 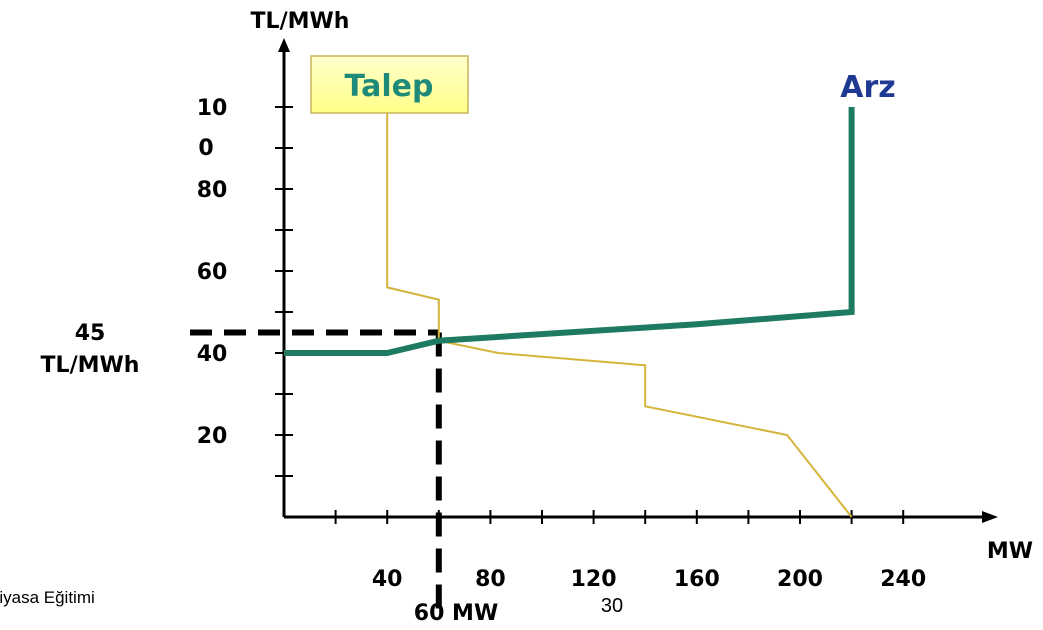 What do you see at coordinates (212, 436) in the screenshot?
I see `y-tick-label: 20` at bounding box center [212, 436].